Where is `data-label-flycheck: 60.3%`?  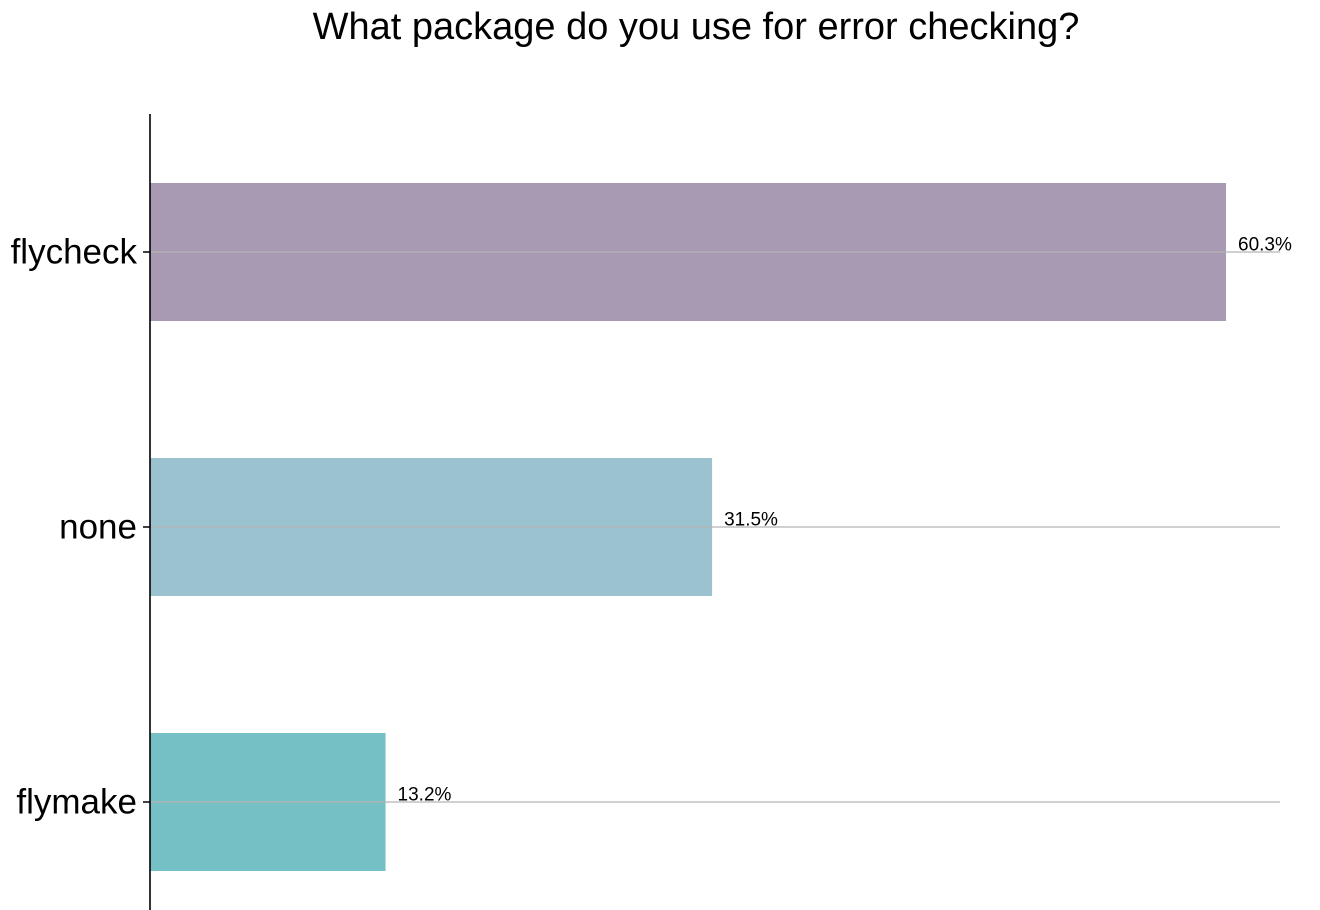 data-label-flycheck: 60.3% is located at coordinates (1265, 245).